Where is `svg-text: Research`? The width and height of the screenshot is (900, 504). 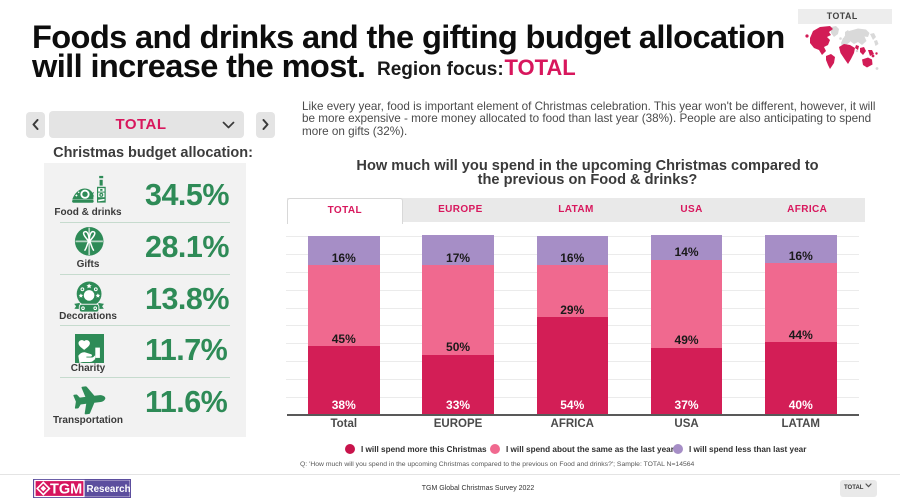 svg-text: Research is located at coordinates (109, 489).